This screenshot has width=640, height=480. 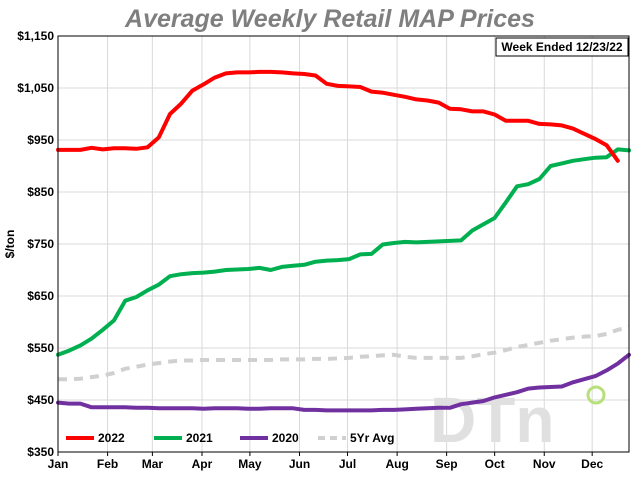 What do you see at coordinates (40, 400) in the screenshot?
I see `y-tick-label: $450` at bounding box center [40, 400].